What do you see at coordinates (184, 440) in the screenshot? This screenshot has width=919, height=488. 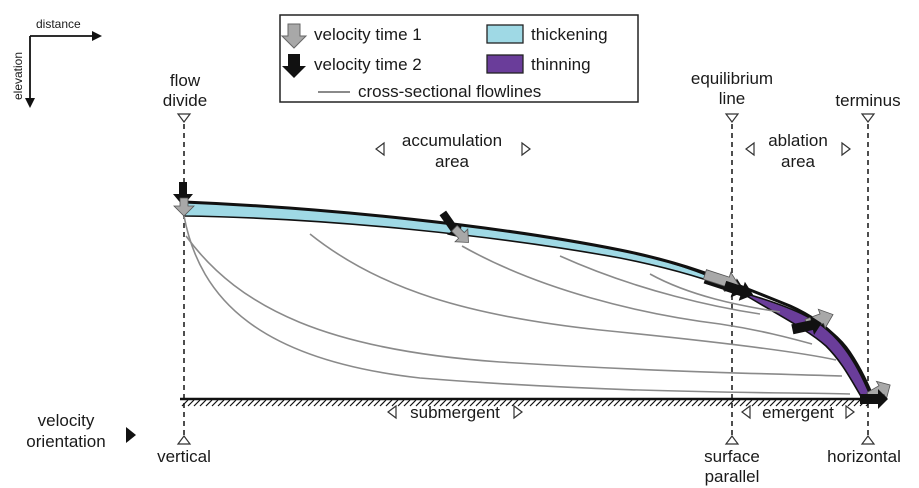 I see `vertical-marker-icon` at bounding box center [184, 440].